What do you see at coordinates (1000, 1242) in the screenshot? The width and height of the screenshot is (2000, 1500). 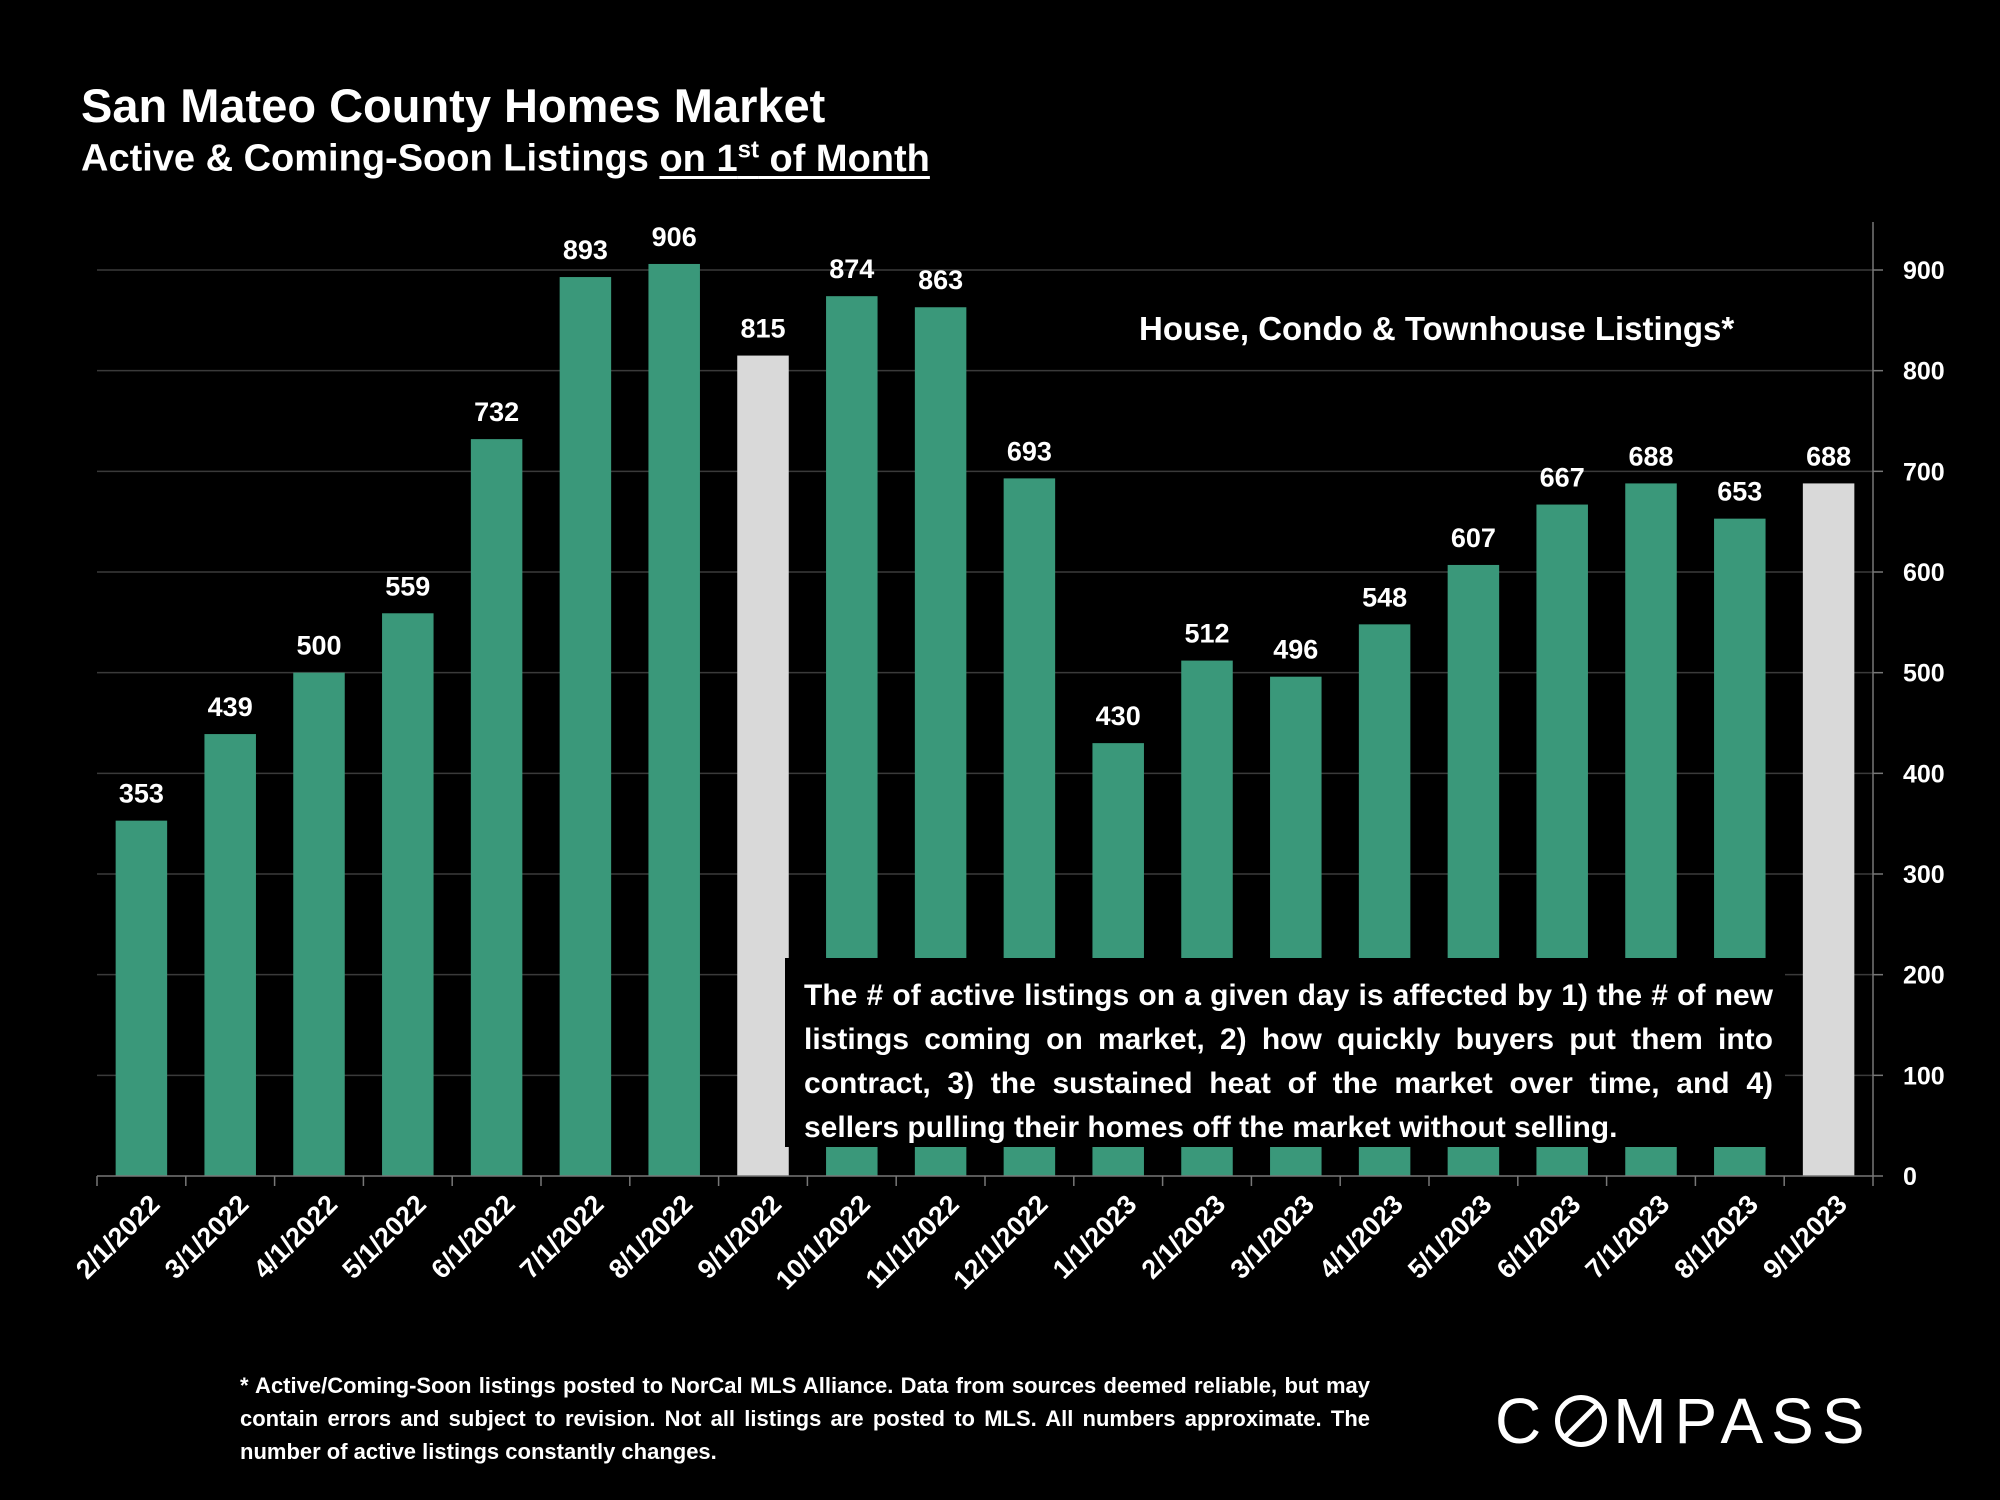 I see `x-tick-label: 12/1/2022` at bounding box center [1000, 1242].